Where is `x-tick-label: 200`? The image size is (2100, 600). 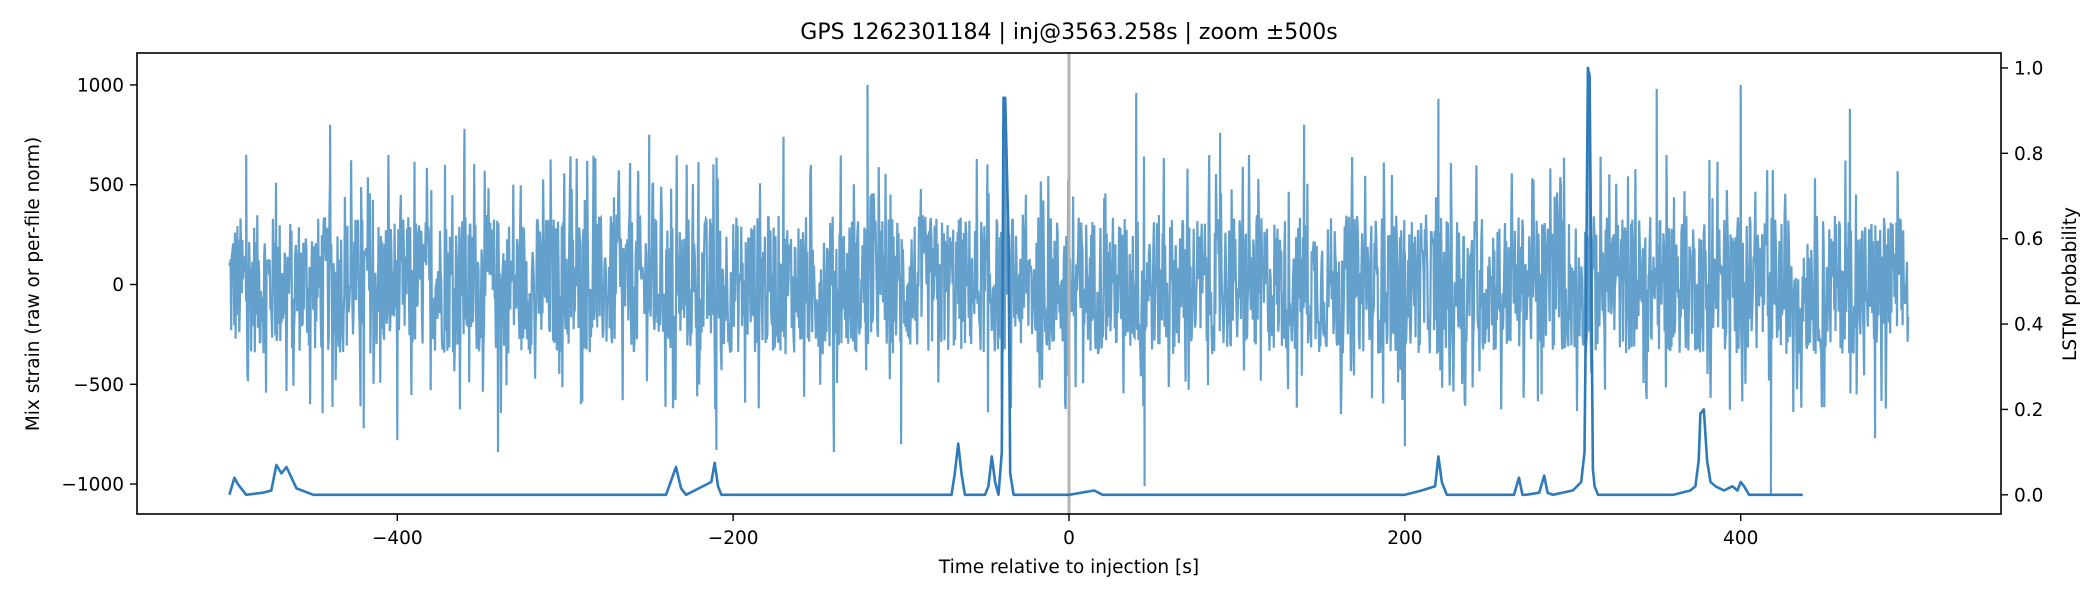
x-tick-label: 200 is located at coordinates (1404, 538).